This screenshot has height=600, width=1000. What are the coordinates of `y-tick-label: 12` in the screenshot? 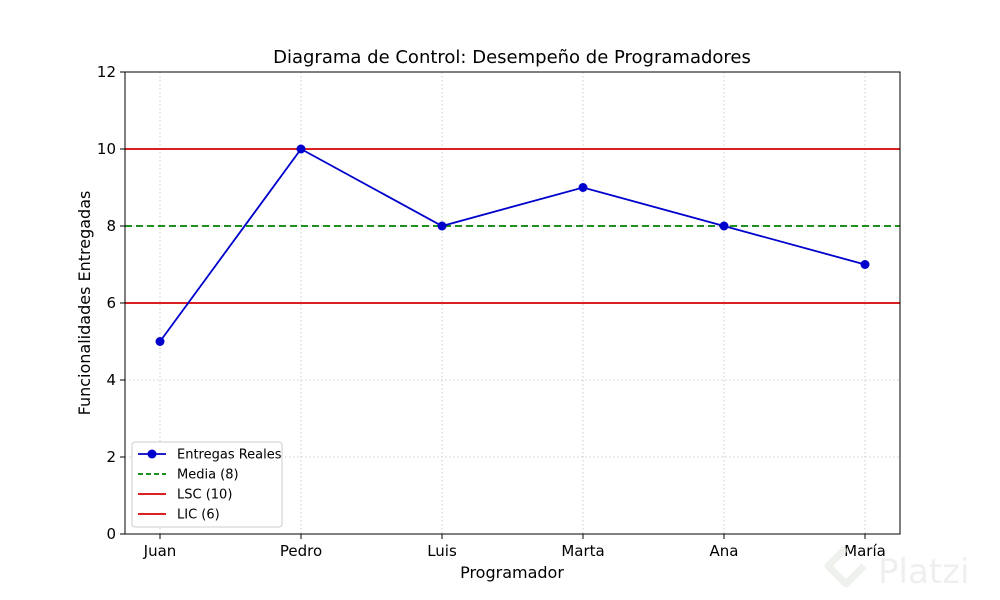 It's located at (106, 72).